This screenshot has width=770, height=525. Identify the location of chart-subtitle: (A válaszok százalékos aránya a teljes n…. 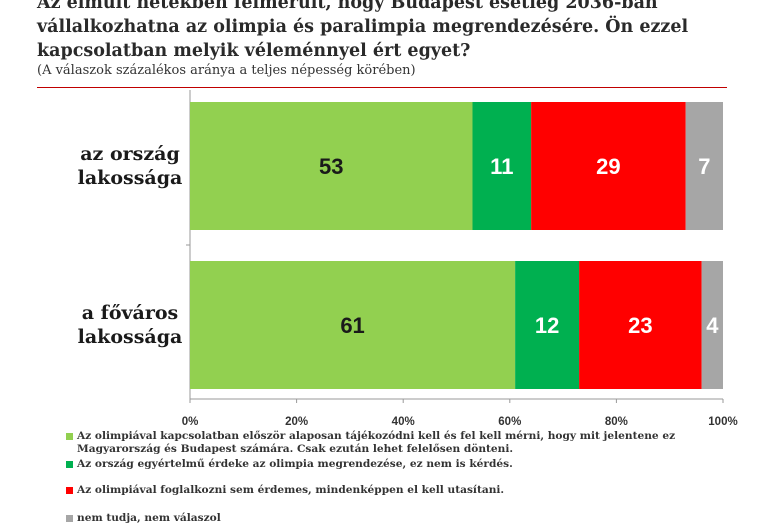
(226, 70).